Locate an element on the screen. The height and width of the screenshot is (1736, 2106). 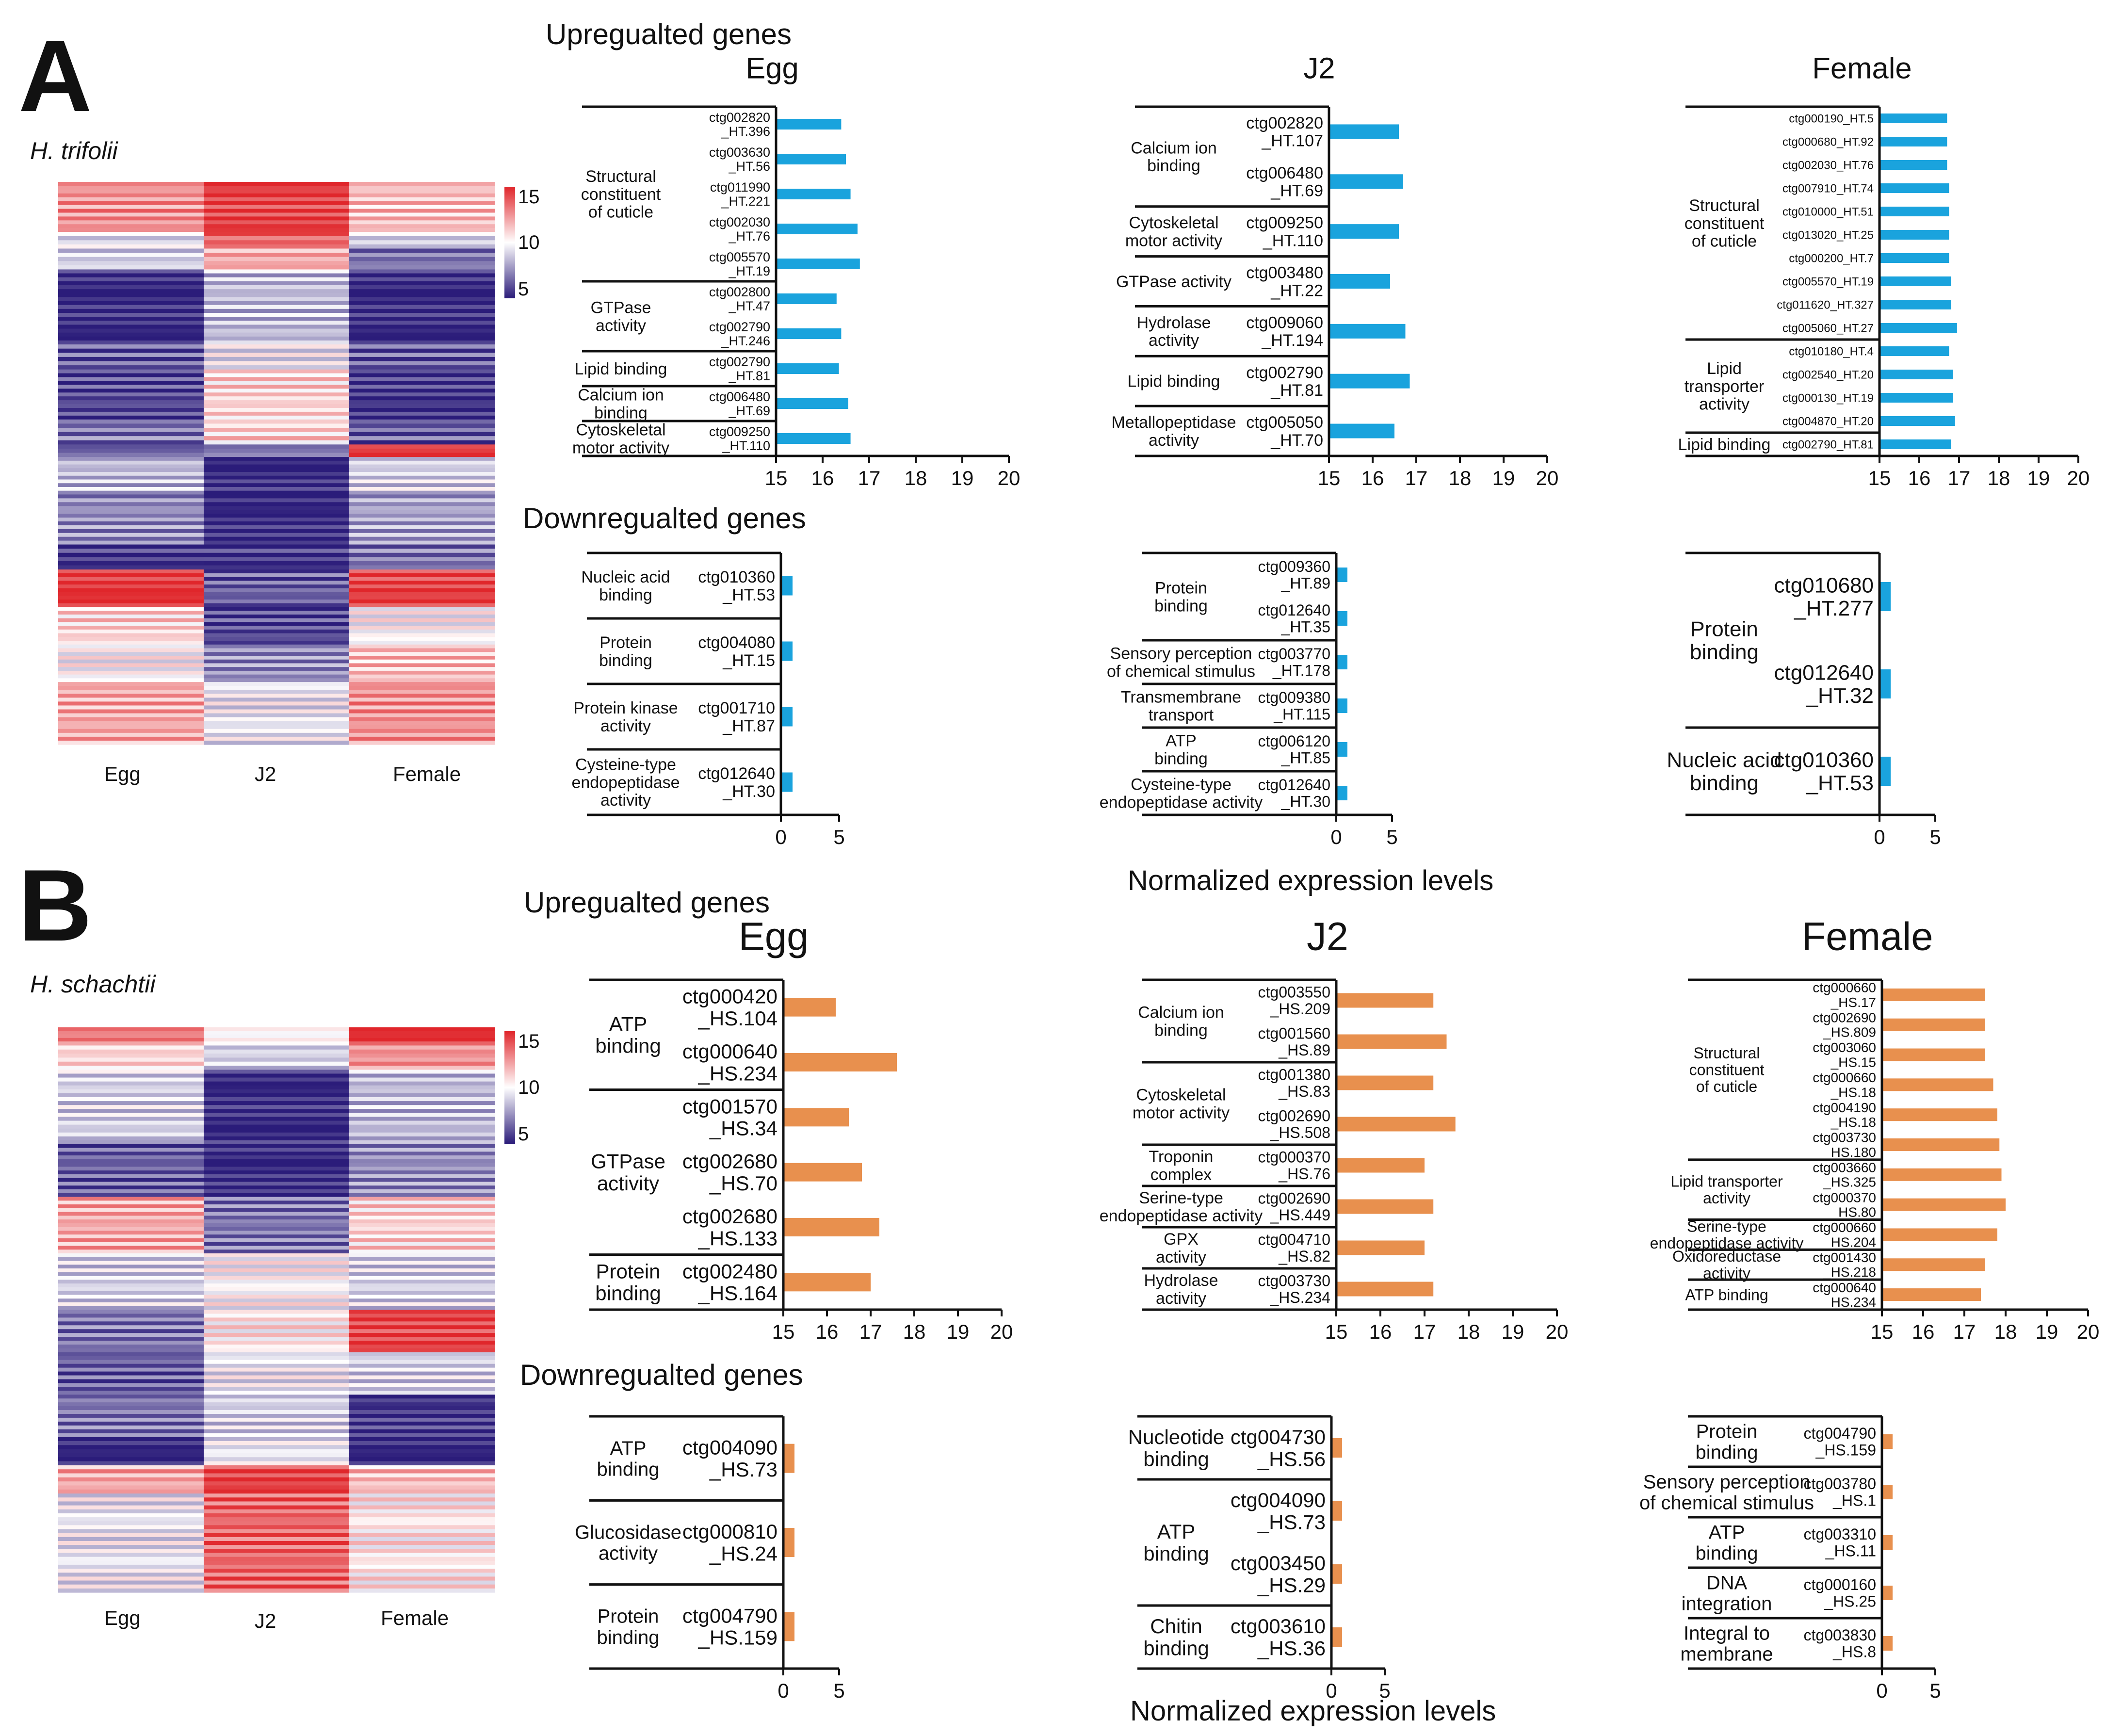
gene-label: ctg000420 _HS.104 is located at coordinates (730, 1007).